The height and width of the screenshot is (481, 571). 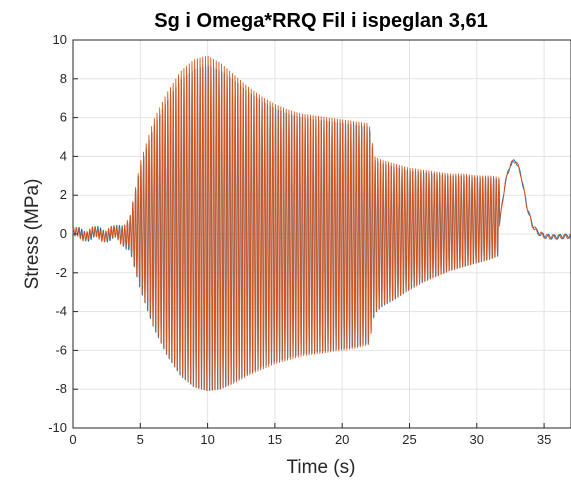 What do you see at coordinates (477, 439) in the screenshot?
I see `x-tick-label: 30` at bounding box center [477, 439].